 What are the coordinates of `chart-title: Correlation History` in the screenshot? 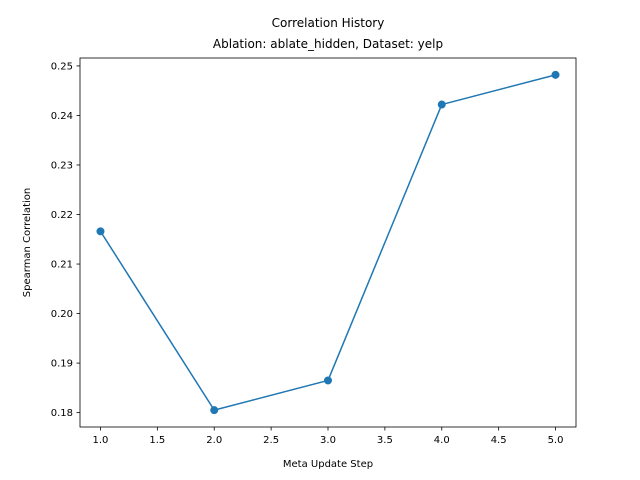 It's located at (328, 23).